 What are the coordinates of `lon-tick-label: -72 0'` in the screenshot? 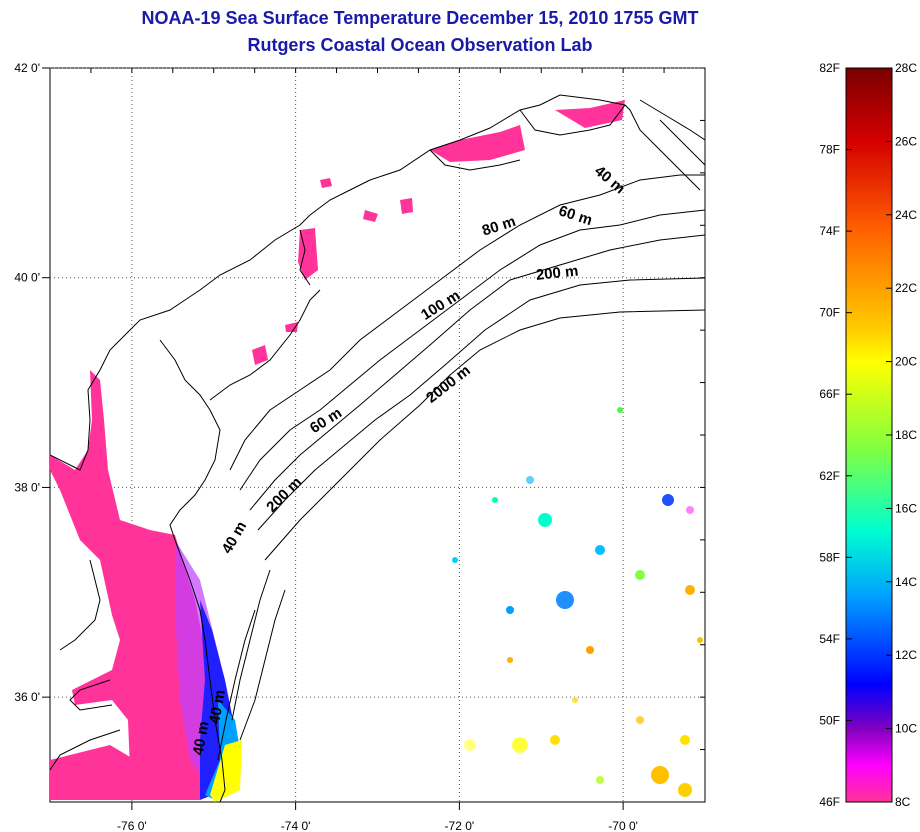 It's located at (460, 825).